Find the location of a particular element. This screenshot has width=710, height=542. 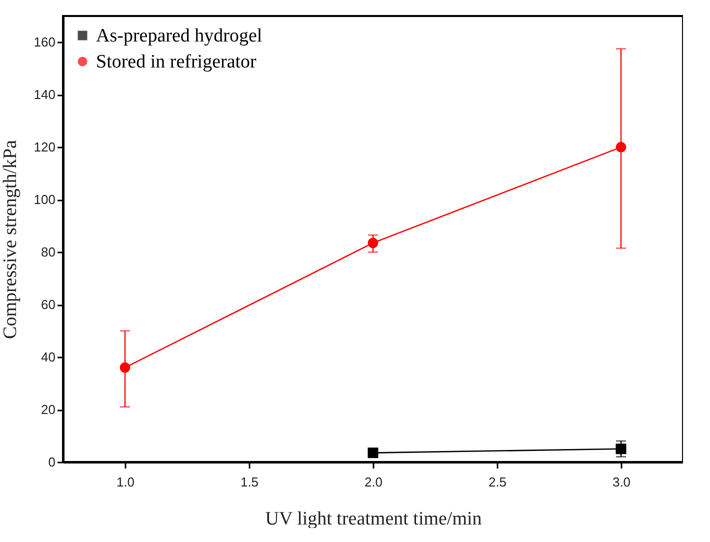

y-tick-label: 100 is located at coordinates (45, 200).